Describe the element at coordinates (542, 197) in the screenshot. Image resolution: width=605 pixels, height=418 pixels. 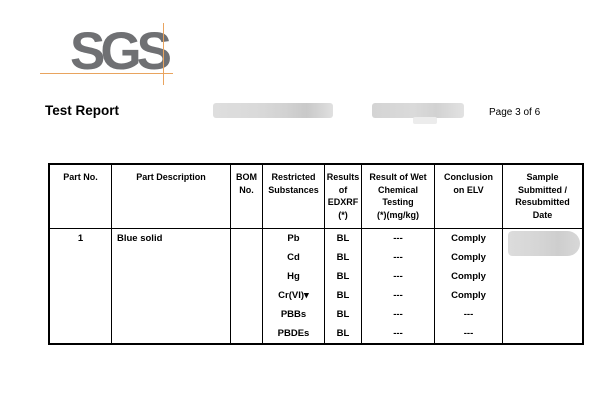
I see `col-header-sample-date: Sample Submitted / Resubmitted Date` at that location.